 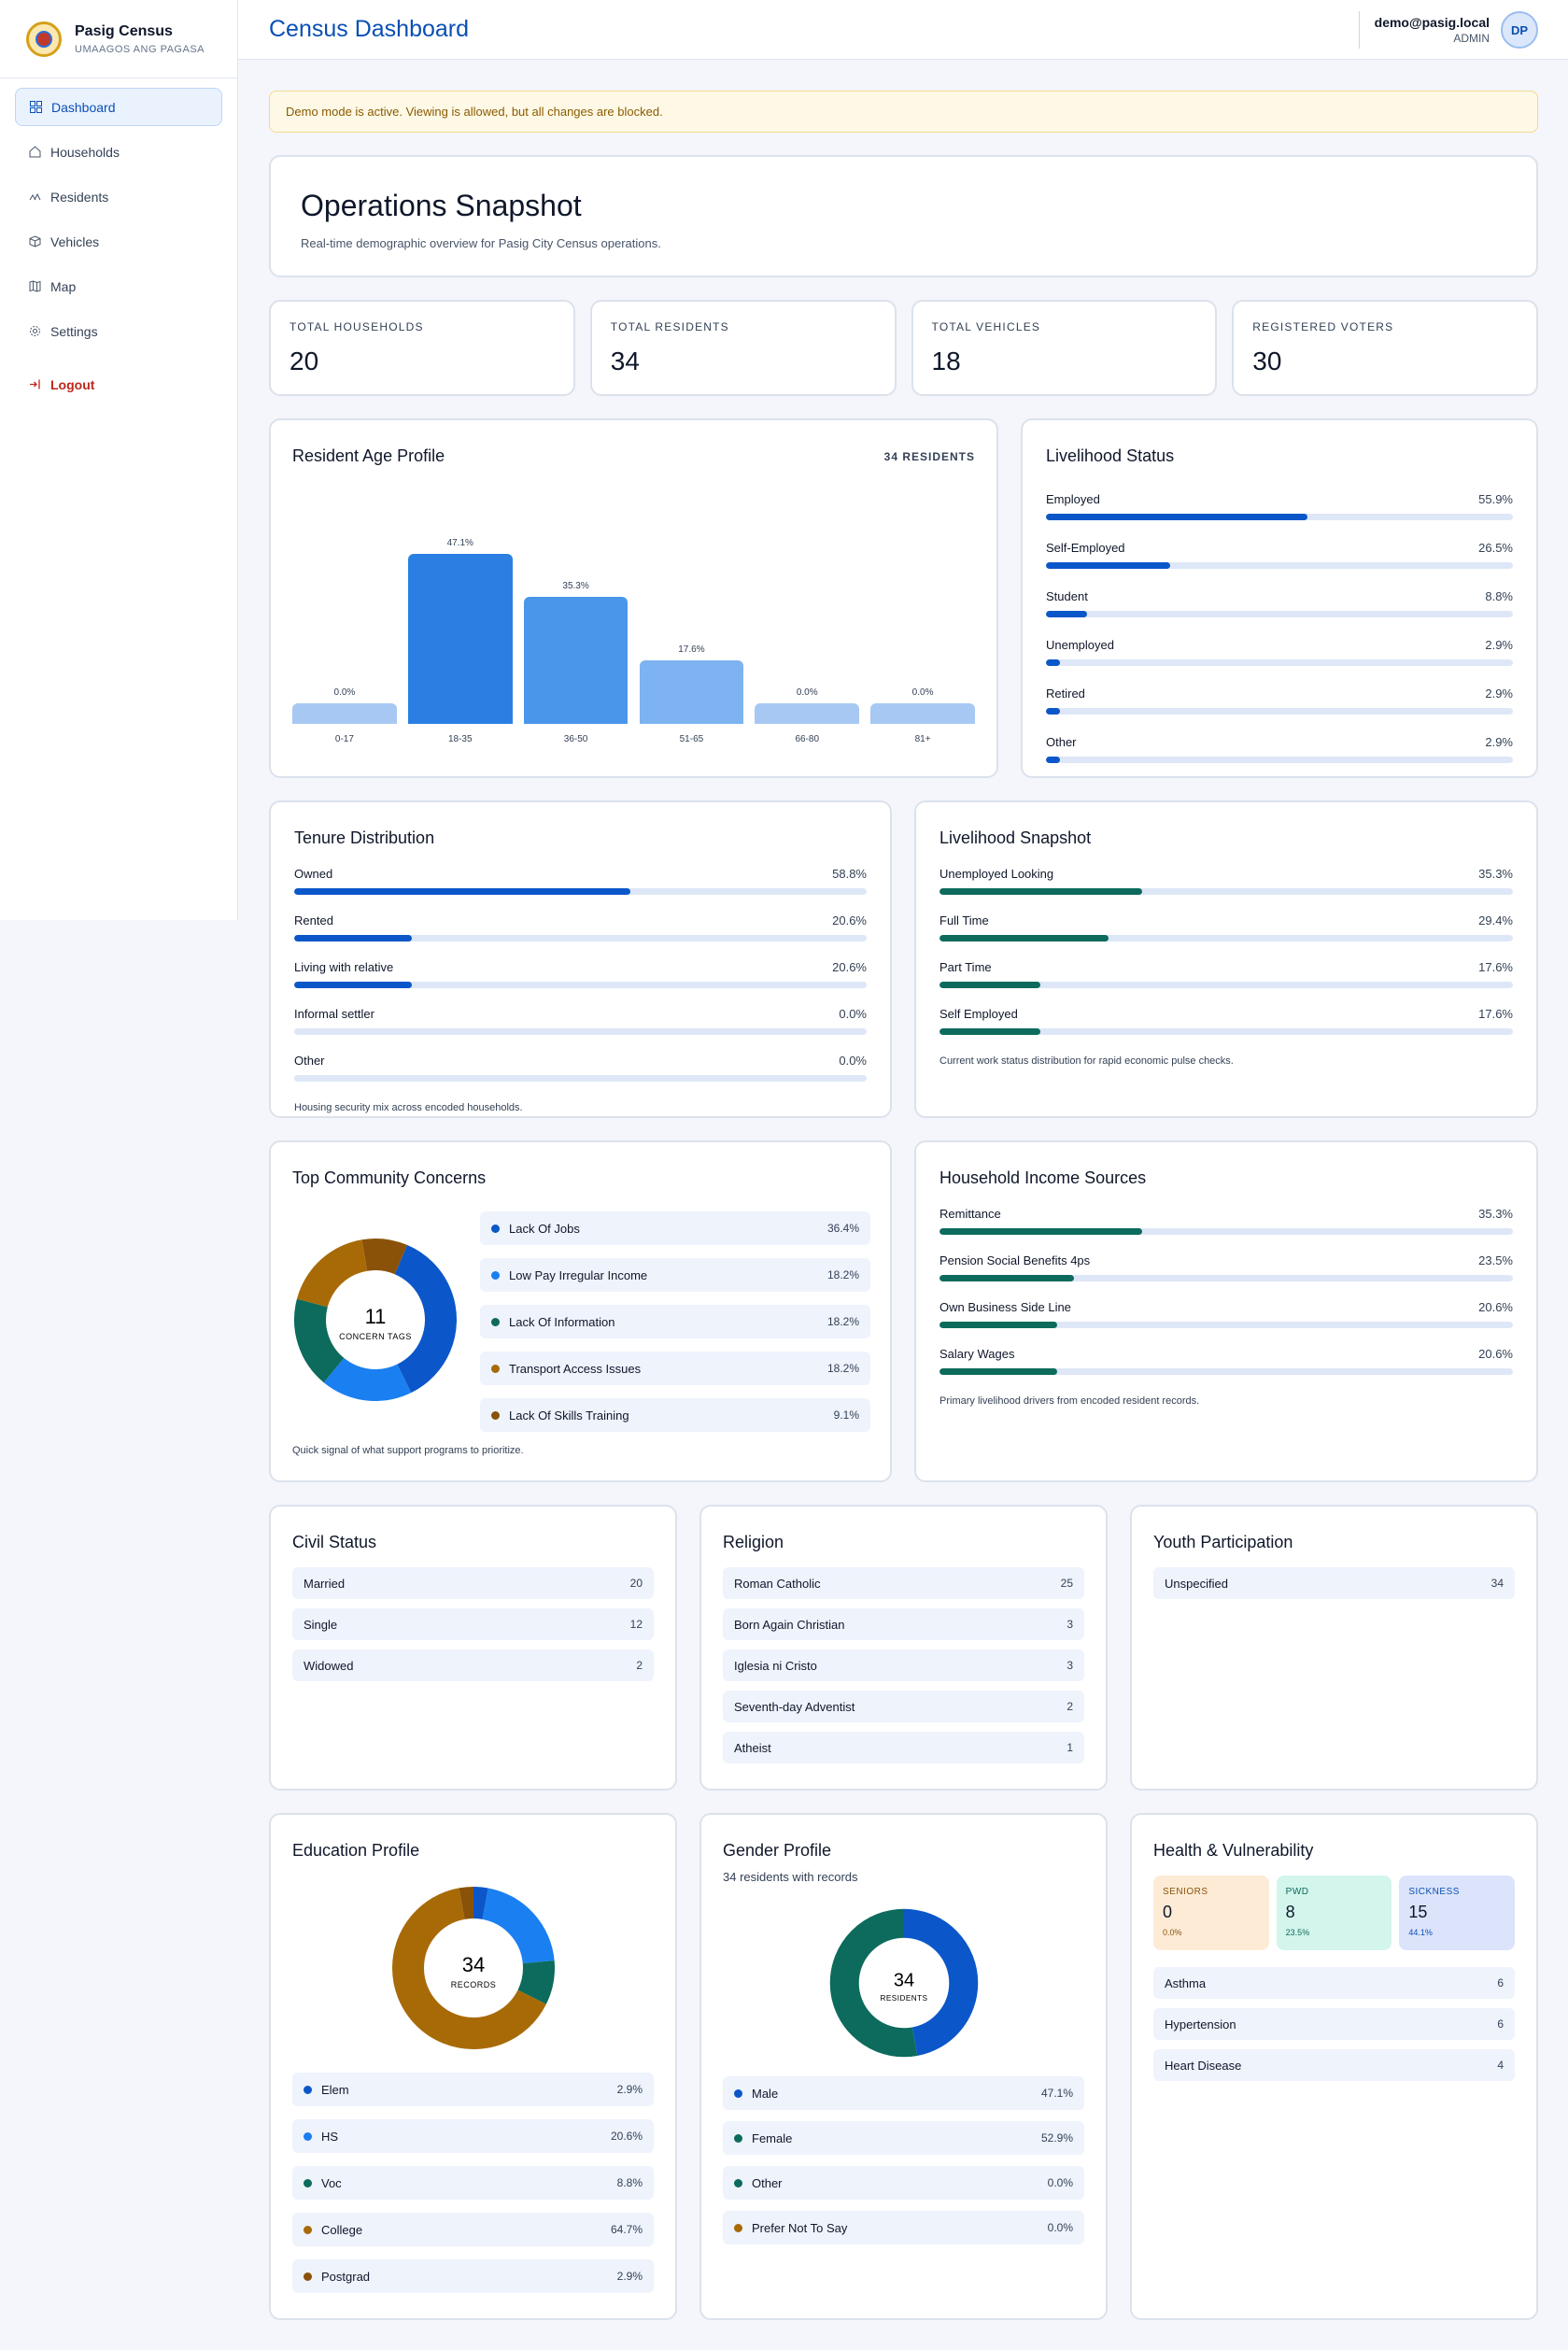 I want to click on legend-value: 0.0%, so click(x=1060, y=2182).